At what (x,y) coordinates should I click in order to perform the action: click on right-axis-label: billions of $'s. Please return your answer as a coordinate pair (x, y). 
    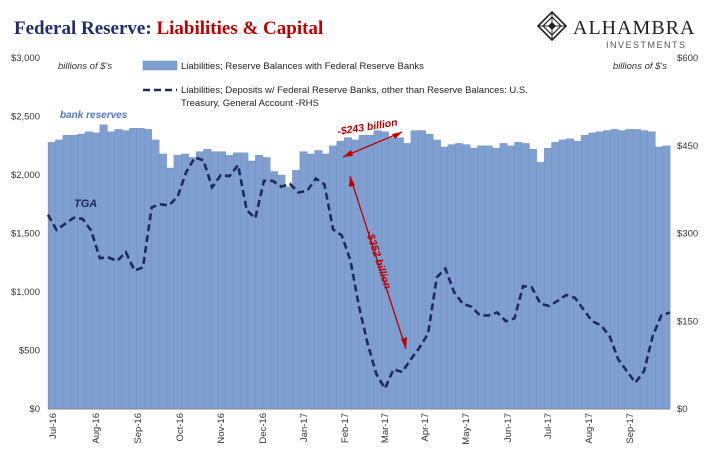
    Looking at the image, I should click on (640, 66).